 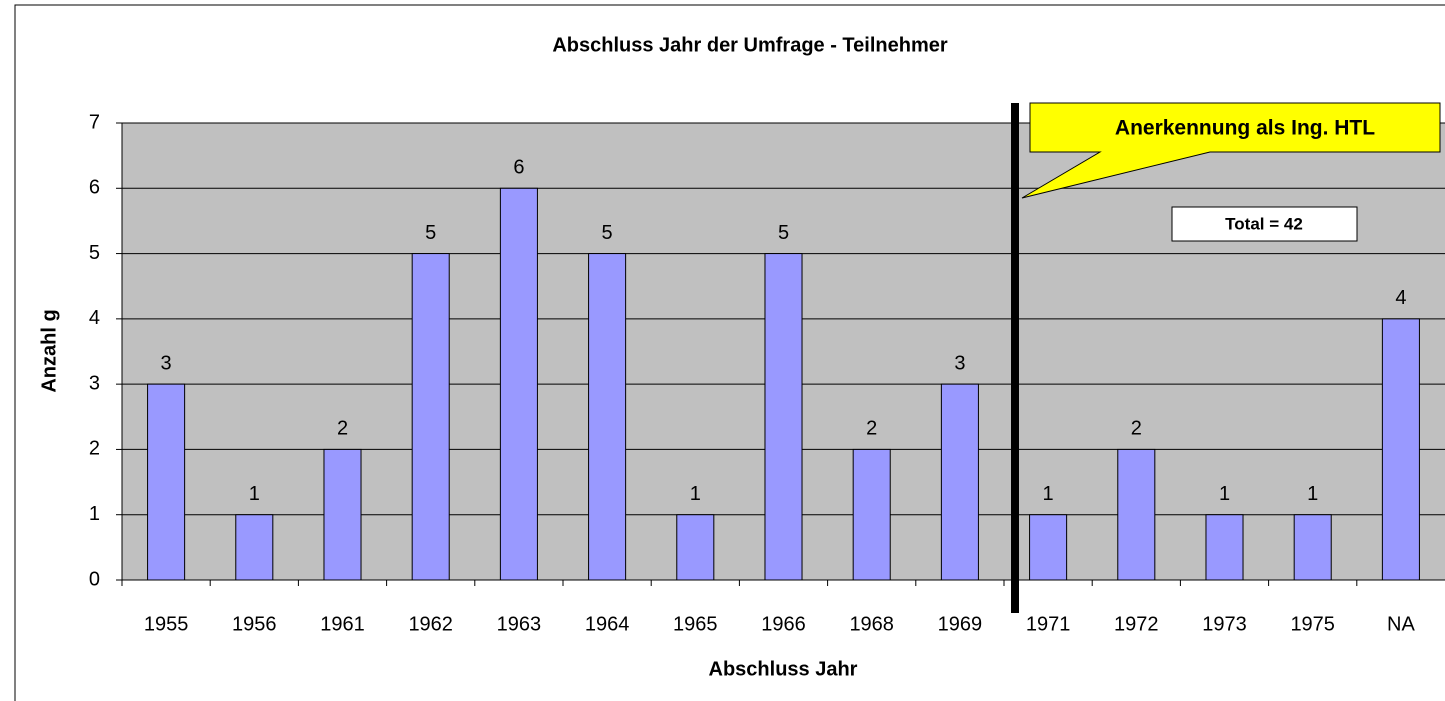 I want to click on x-tick-label: 1969, so click(x=960, y=624).